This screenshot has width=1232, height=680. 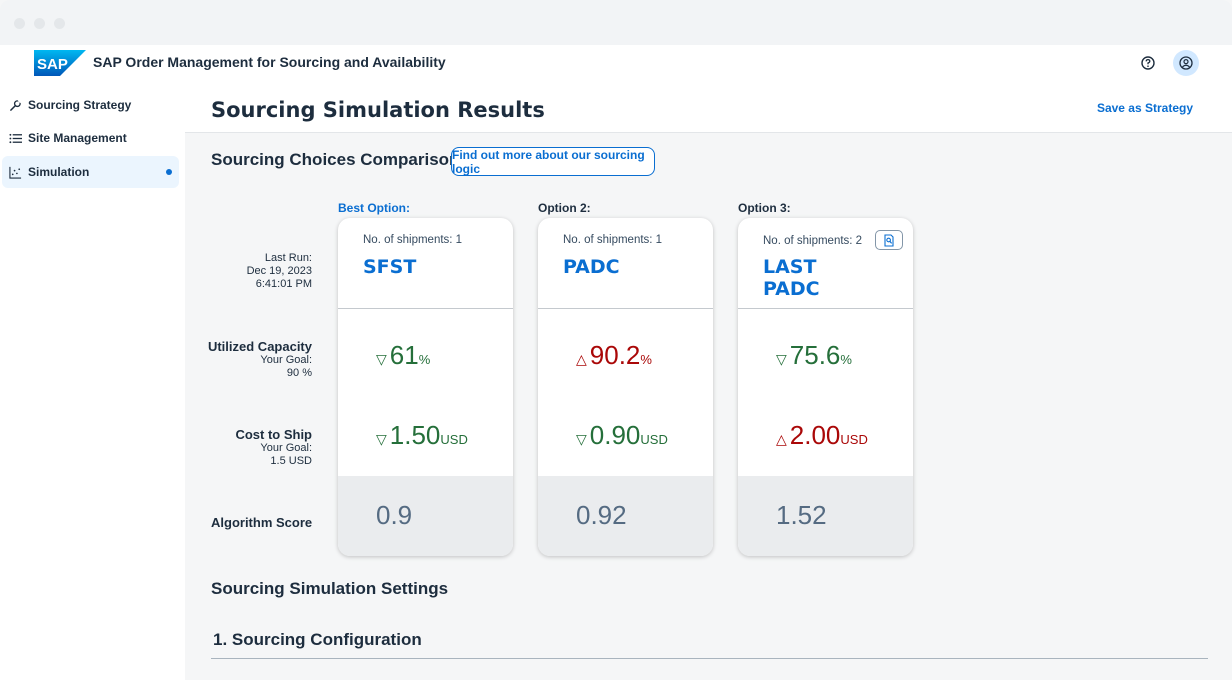 I want to click on algorithm-score-box: 1.52, so click(x=825, y=516).